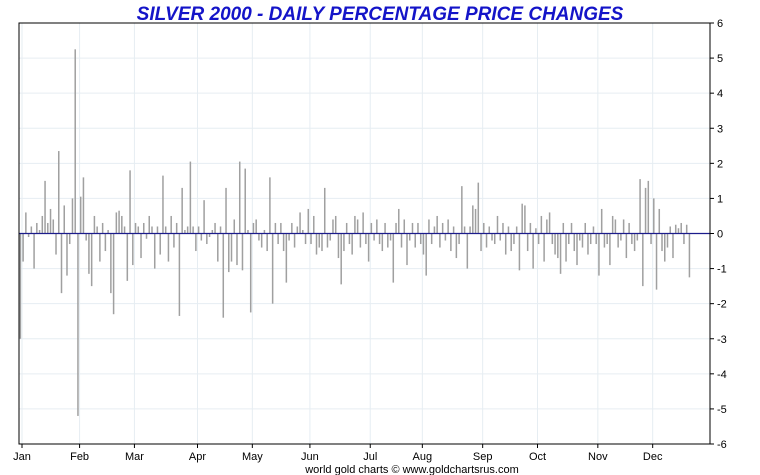 The image size is (760, 475). I want to click on y-tick-label: 0, so click(720, 235).